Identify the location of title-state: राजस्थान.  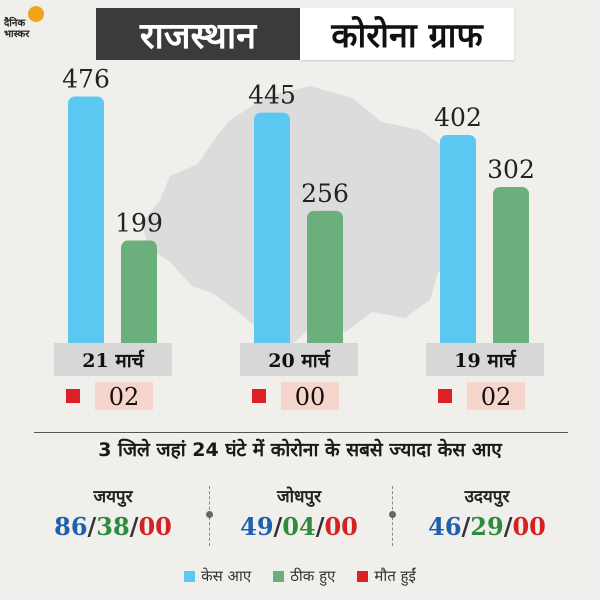
(198, 34).